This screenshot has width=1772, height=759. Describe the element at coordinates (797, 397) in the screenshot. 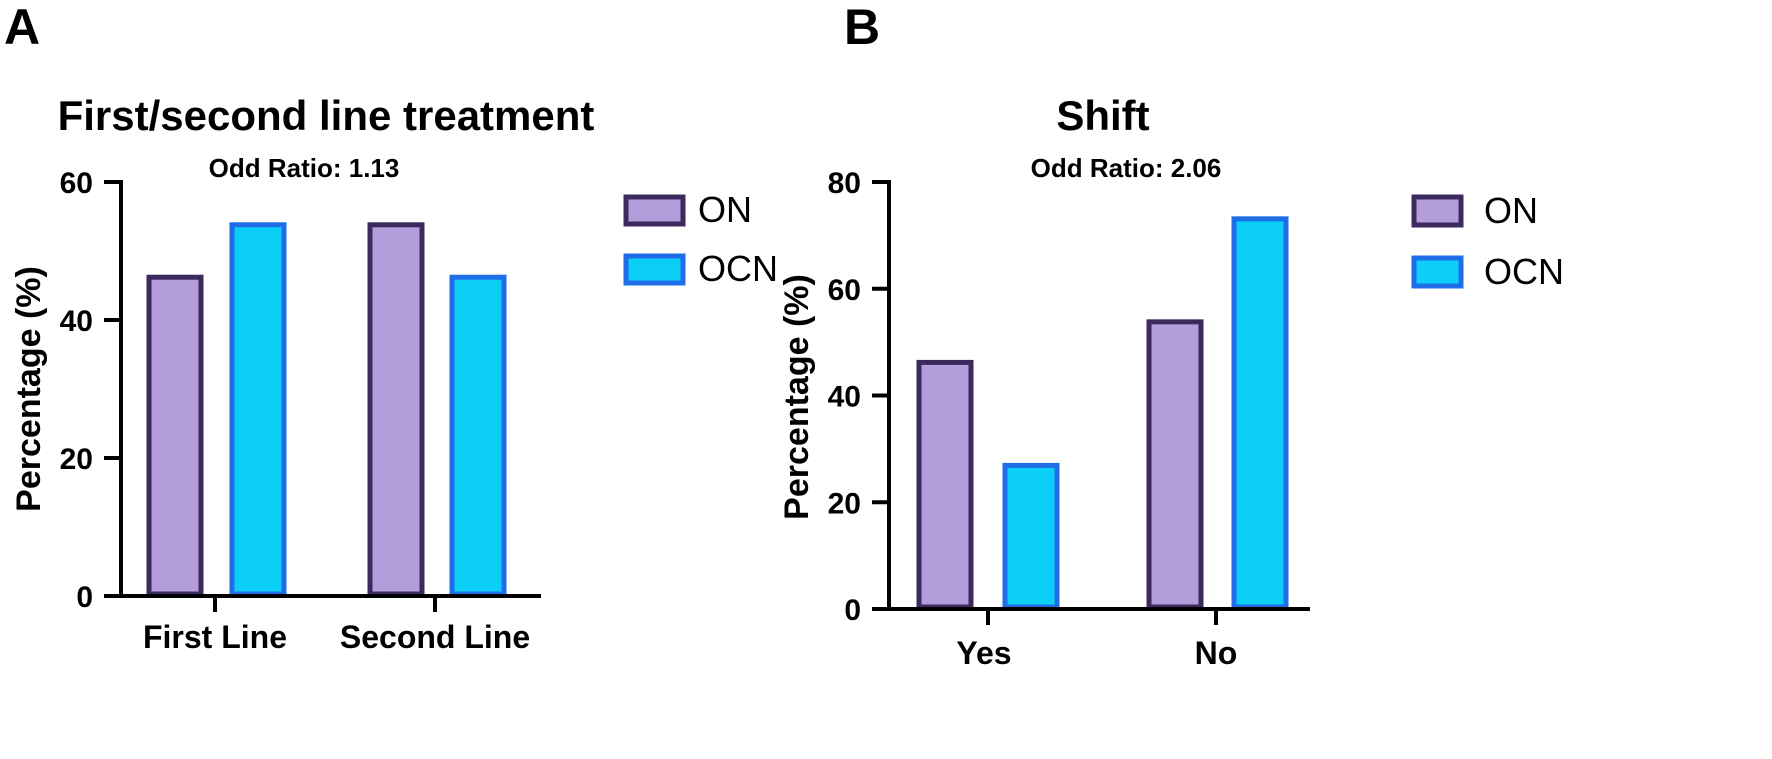

I see `y-axis-label-b: Percentage (%)` at that location.